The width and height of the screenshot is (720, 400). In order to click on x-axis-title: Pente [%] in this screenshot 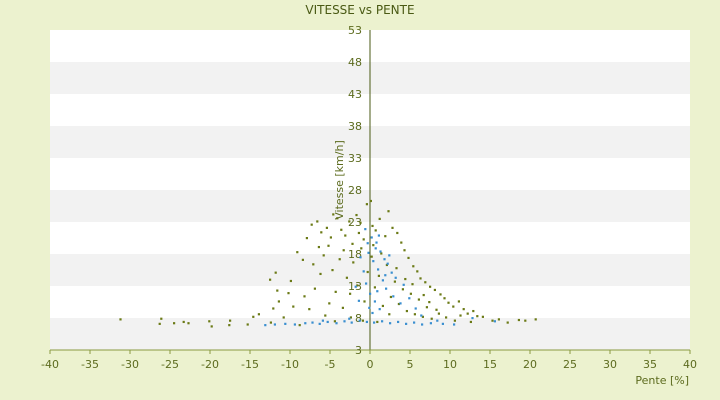, I will do `click(662, 380)`.